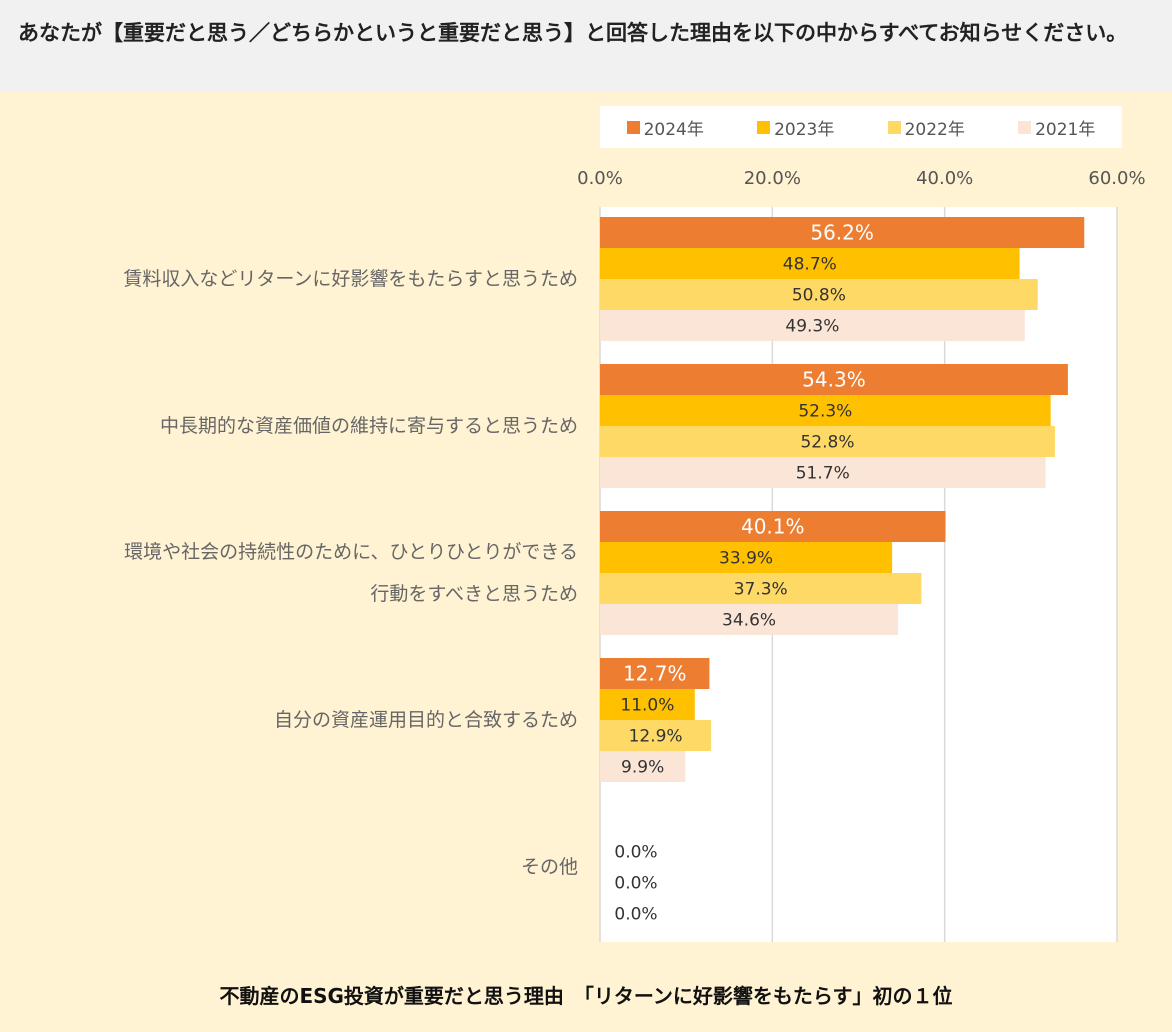  What do you see at coordinates (804, 129) in the screenshot?
I see `legend-label: 2023年` at bounding box center [804, 129].